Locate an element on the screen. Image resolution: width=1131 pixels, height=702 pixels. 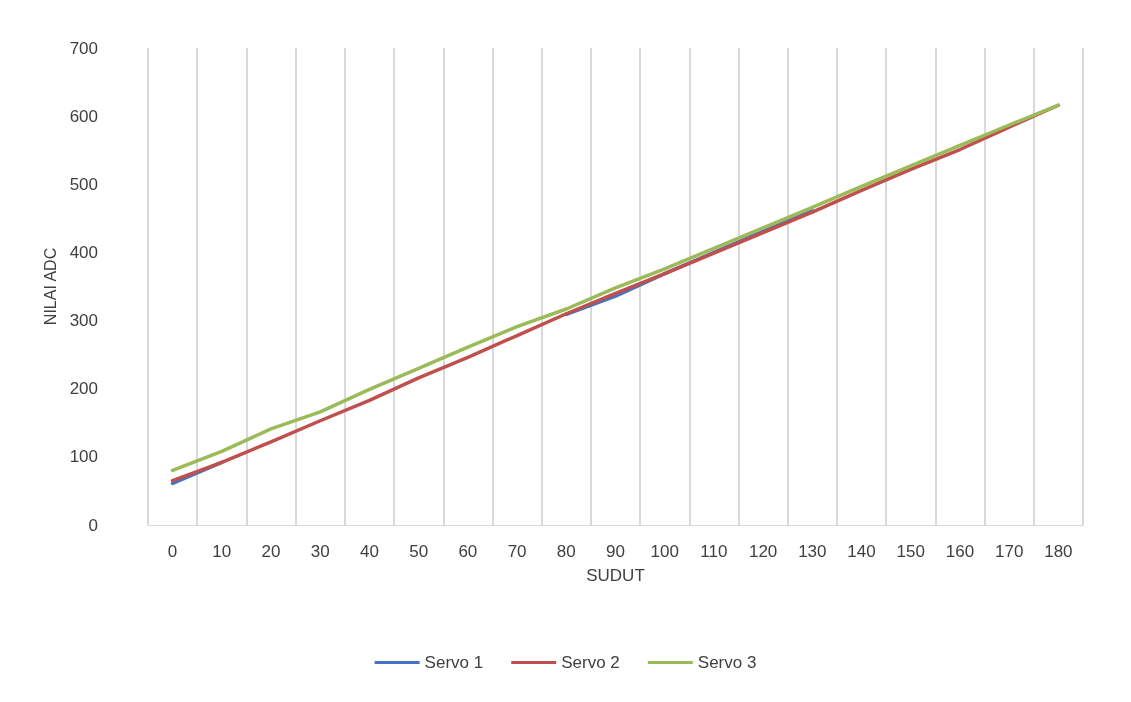
legend-label: Servo 1 is located at coordinates (454, 662).